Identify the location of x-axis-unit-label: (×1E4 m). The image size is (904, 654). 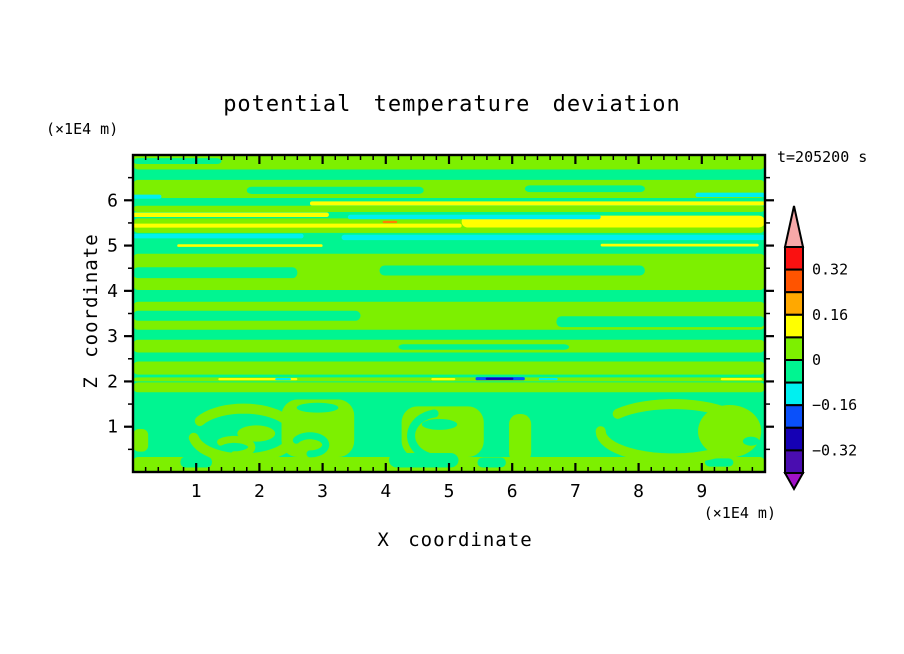
(740, 513).